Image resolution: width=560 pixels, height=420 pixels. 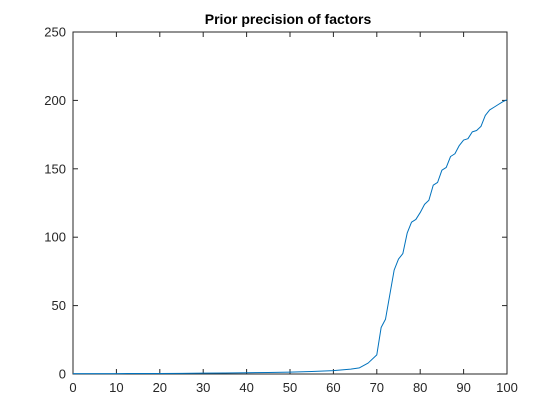 I want to click on x-tick-label: 100, so click(x=507, y=387).